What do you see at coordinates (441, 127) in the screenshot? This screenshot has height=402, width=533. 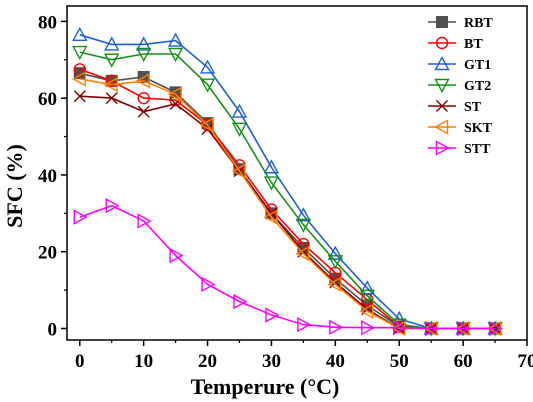 I see `legend-marker-skt` at bounding box center [441, 127].